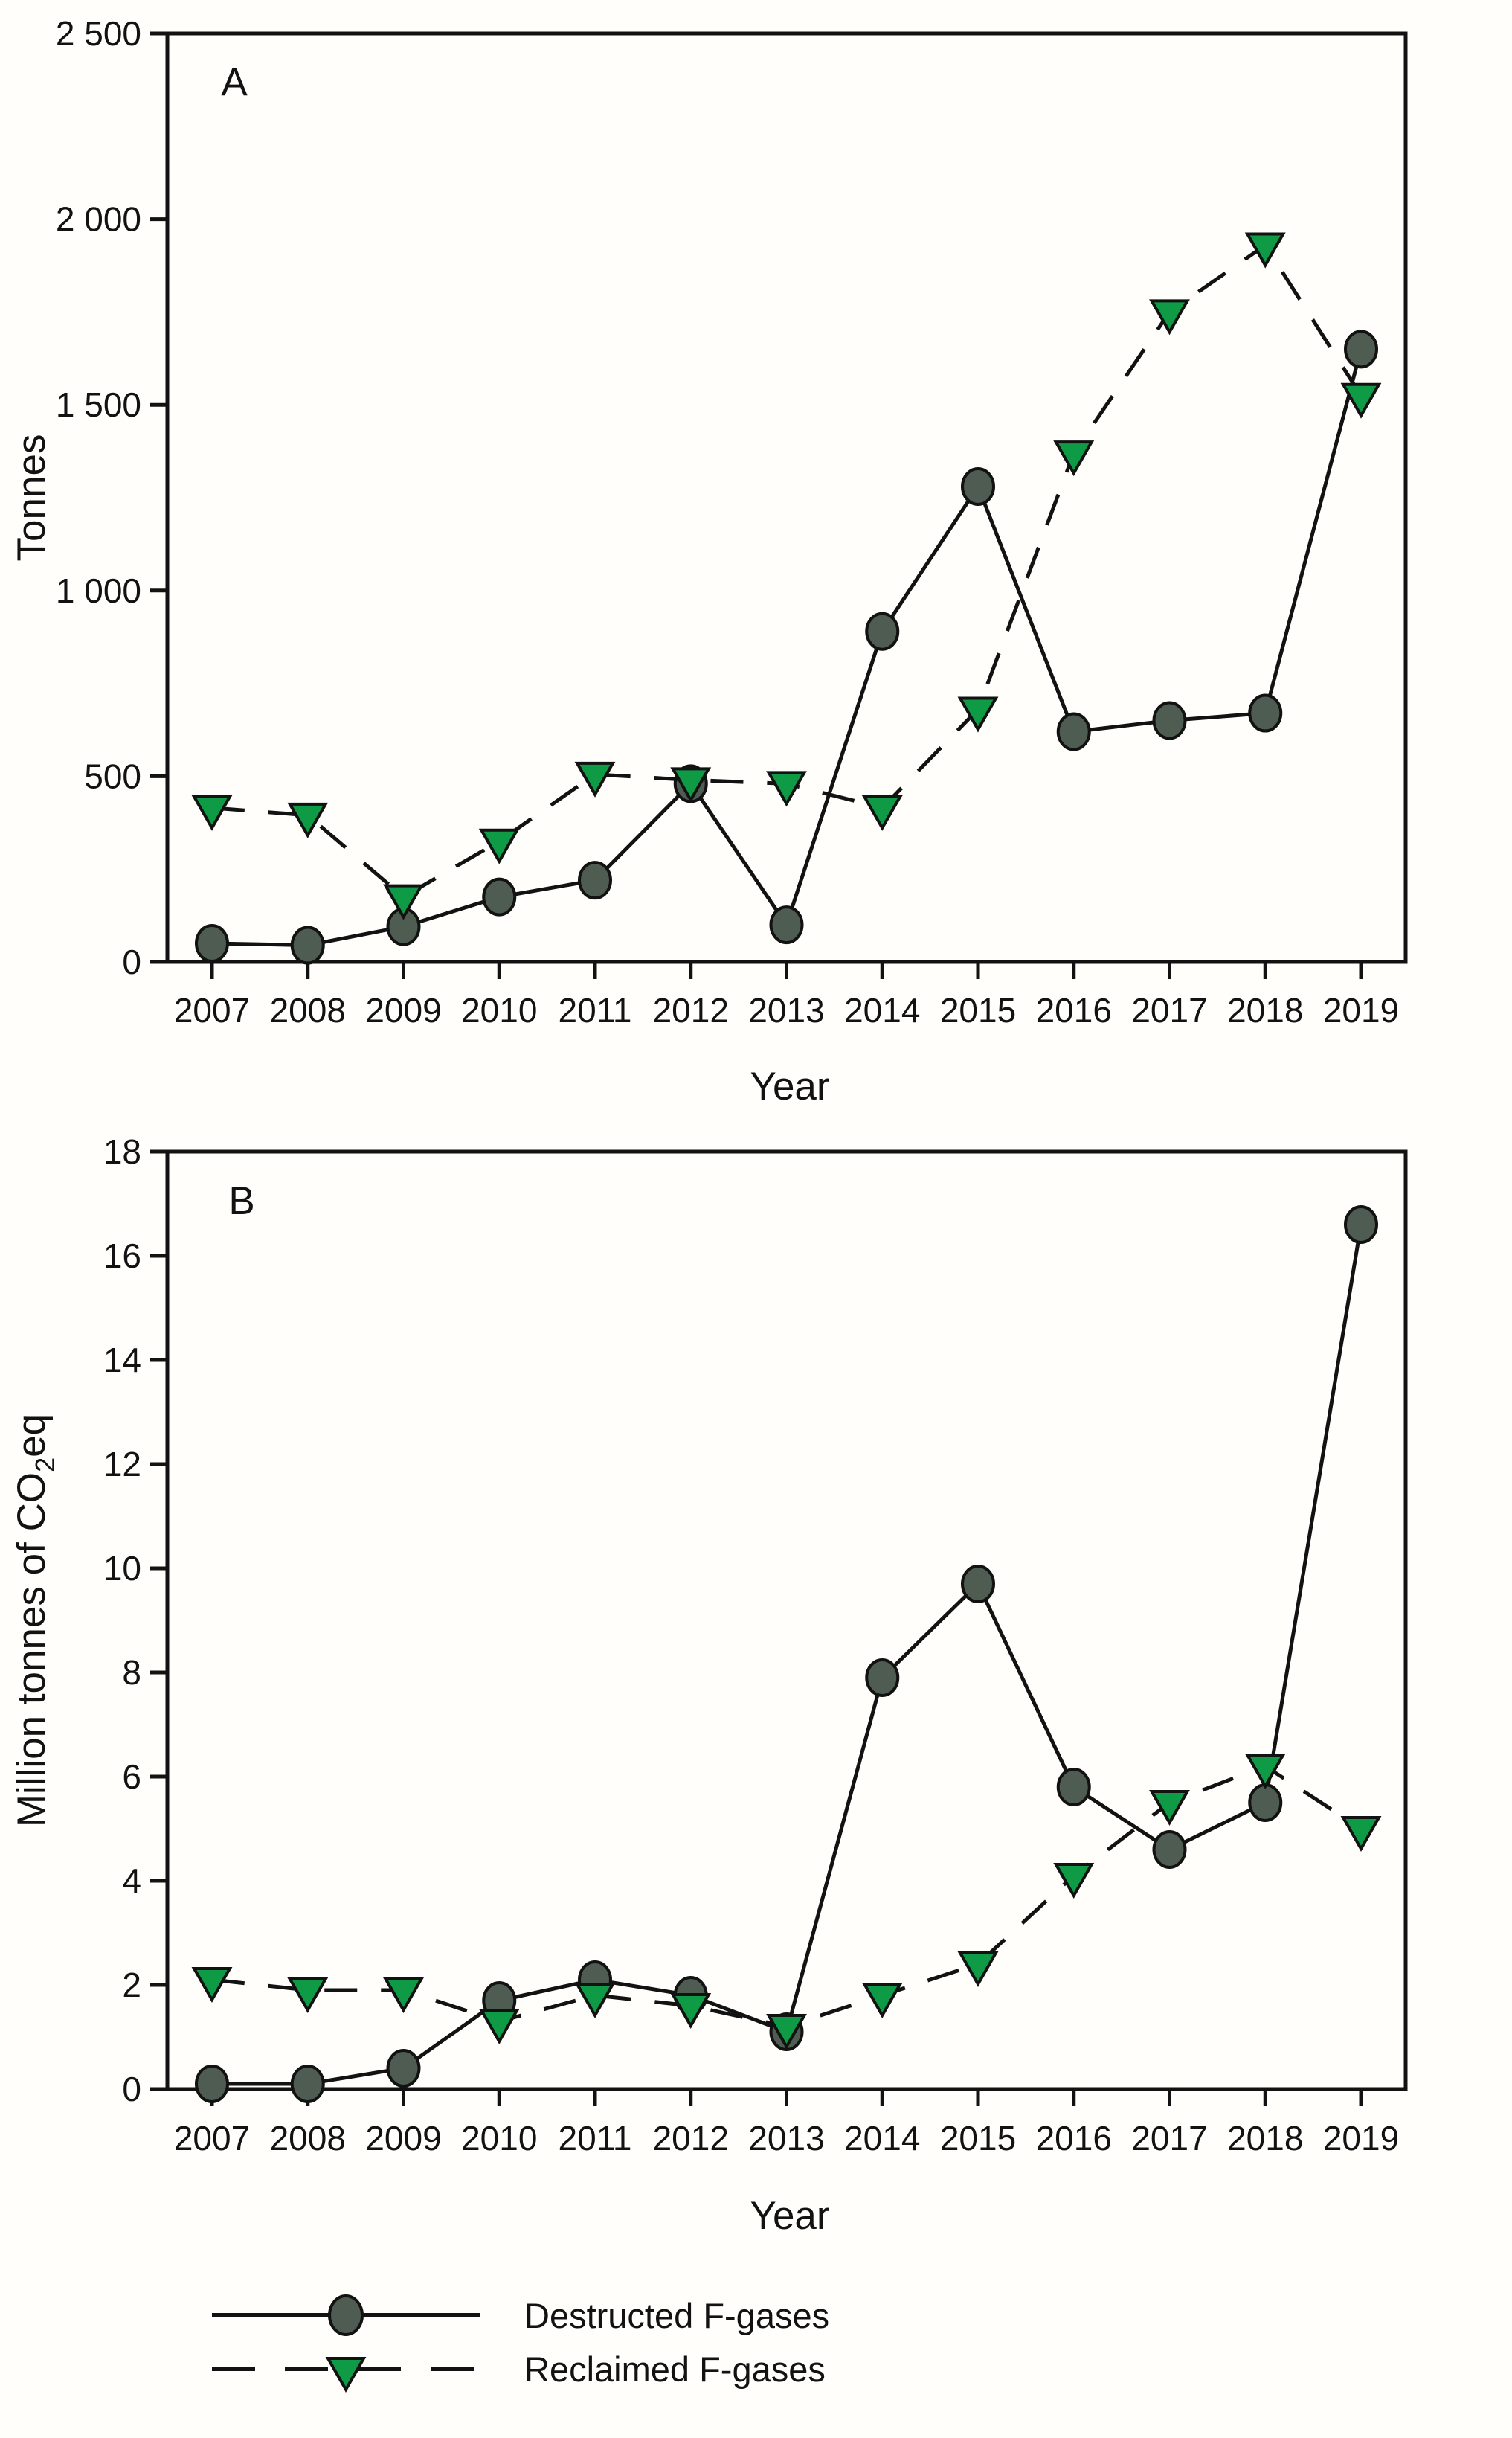 The height and width of the screenshot is (2438, 1512). I want to click on x-axis-tick-label: 2014, so click(882, 1010).